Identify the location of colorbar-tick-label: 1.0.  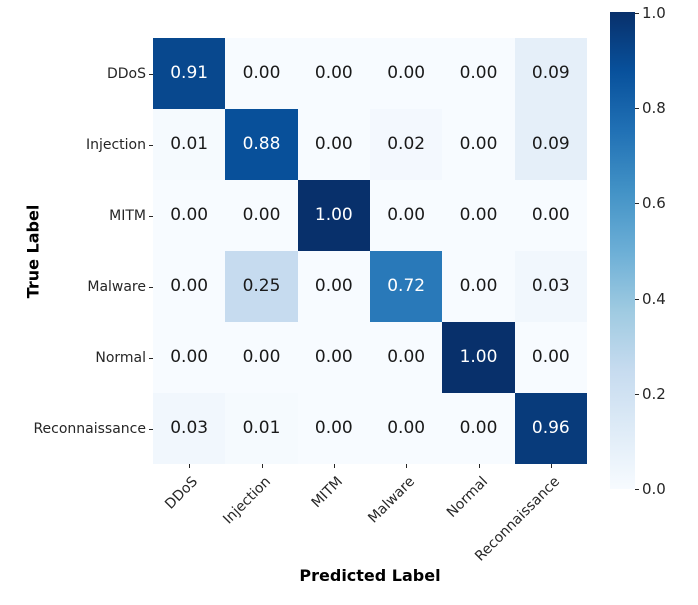
(654, 13).